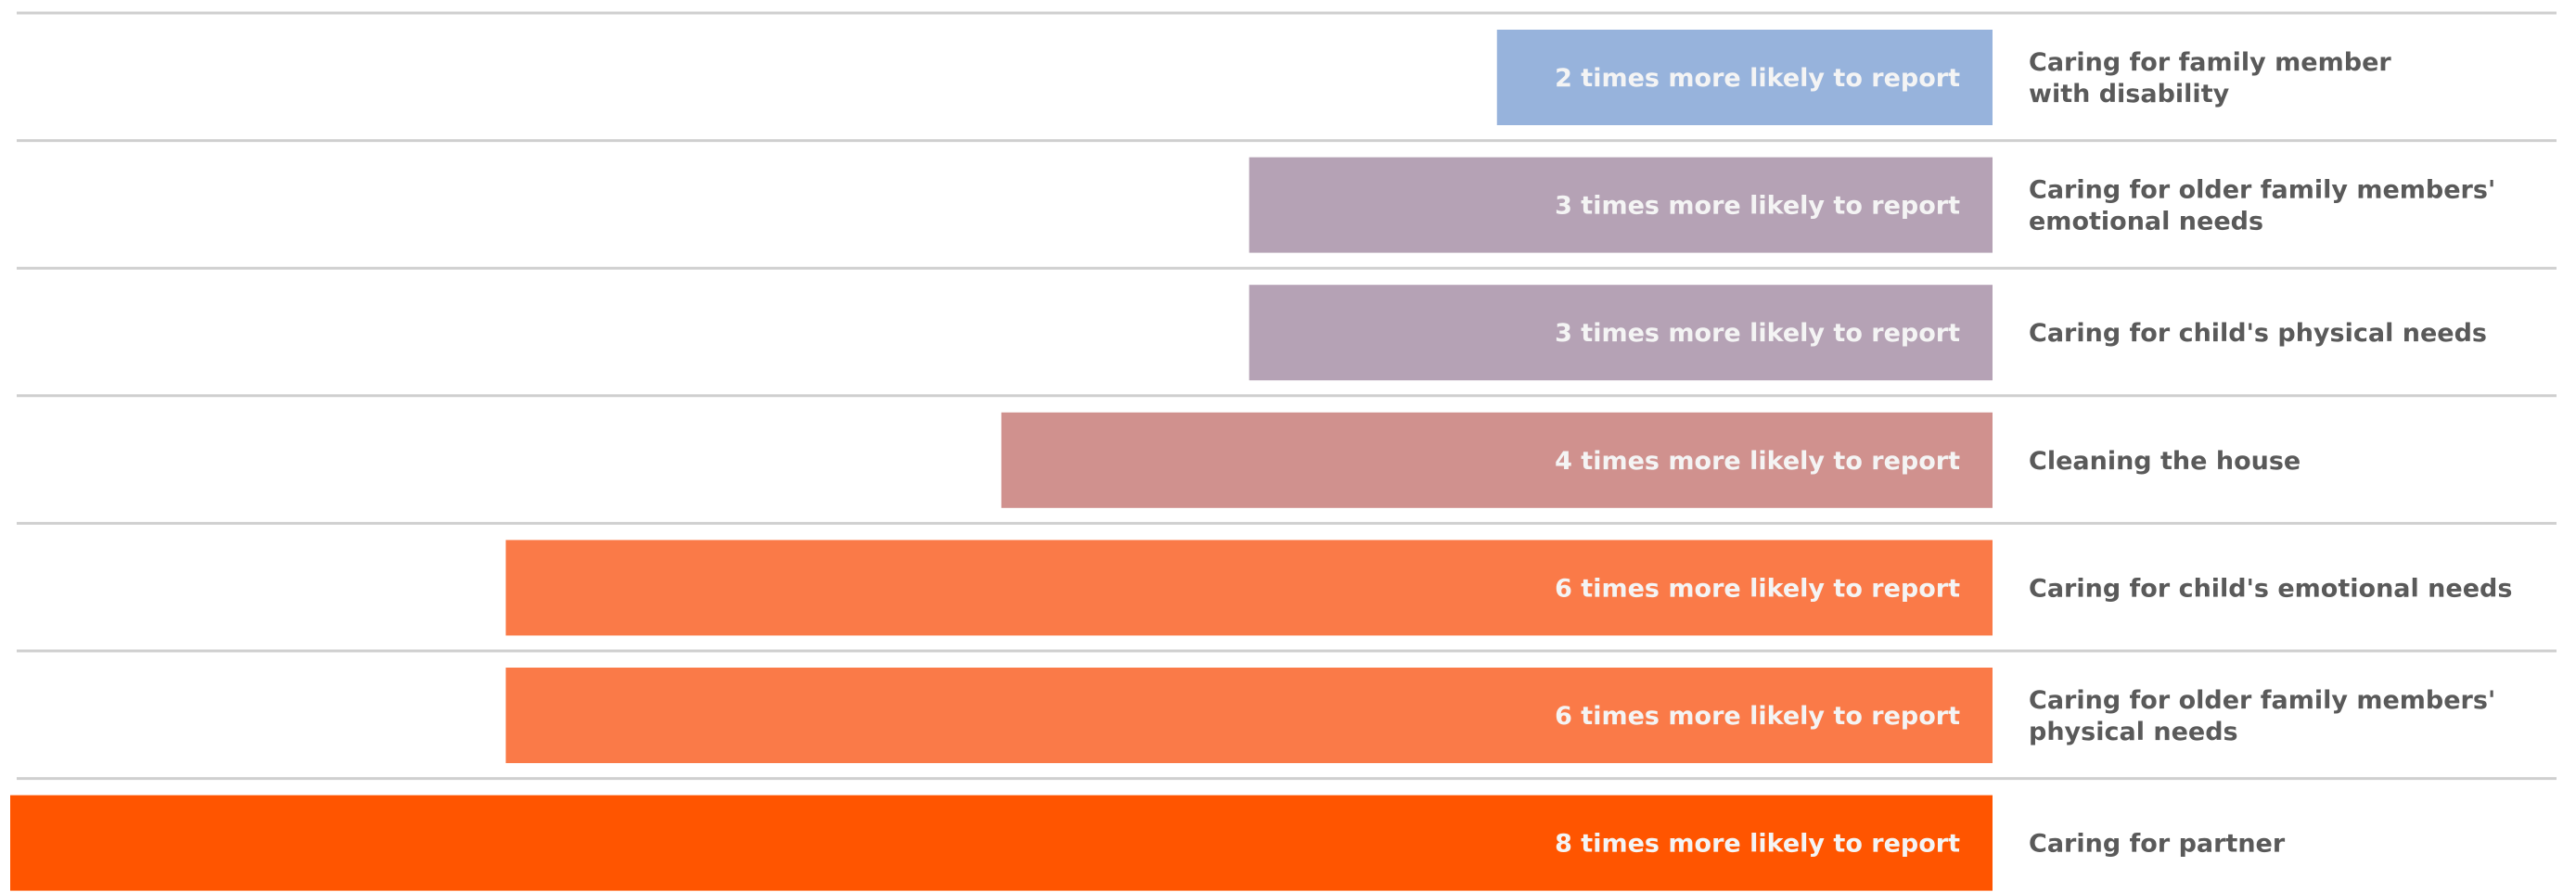  What do you see at coordinates (2146, 222) in the screenshot?
I see `category-label: emotional needs` at bounding box center [2146, 222].